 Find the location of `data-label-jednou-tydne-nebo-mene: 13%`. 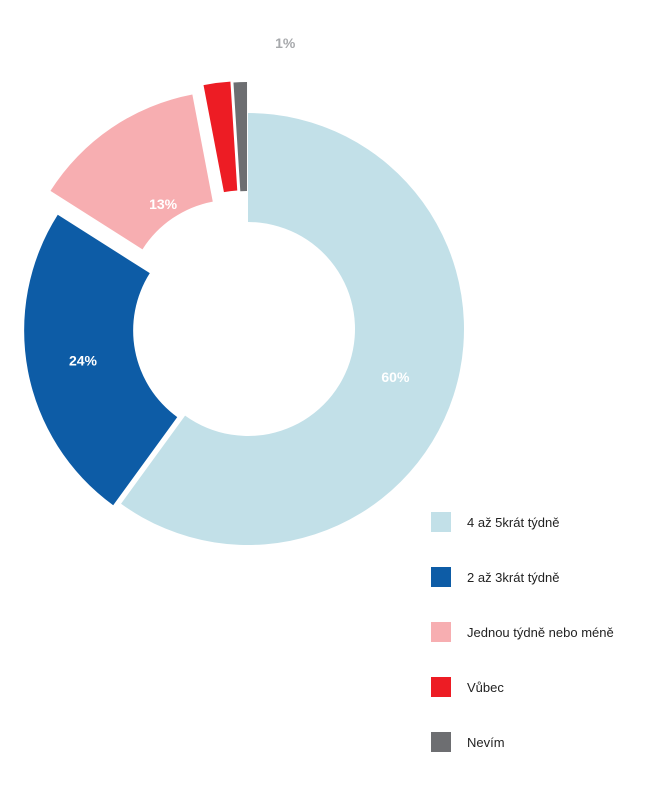

data-label-jednou-tydne-nebo-mene: 13% is located at coordinates (163, 204).